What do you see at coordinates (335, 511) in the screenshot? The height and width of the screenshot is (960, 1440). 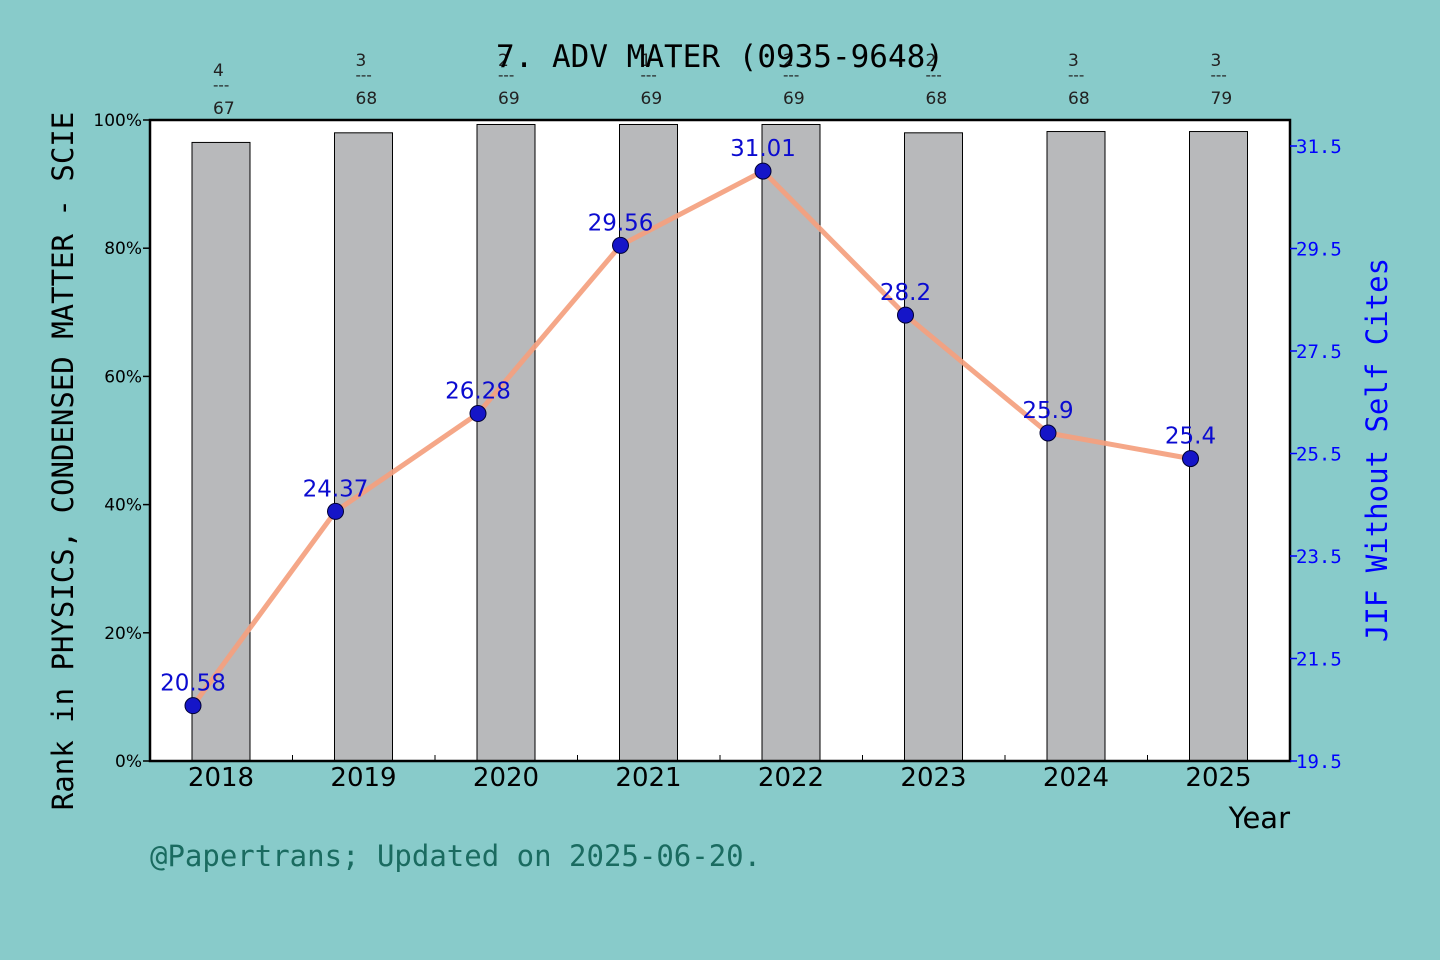 I see `jif-point-2019` at bounding box center [335, 511].